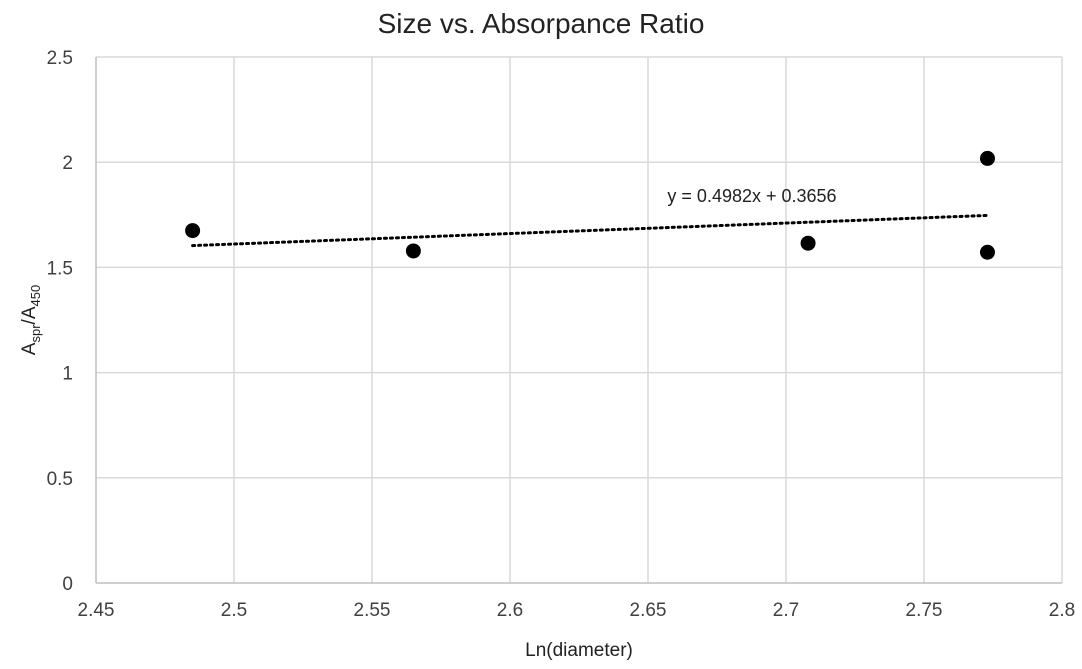  What do you see at coordinates (30, 349) in the screenshot?
I see `y-label-a: A` at bounding box center [30, 349].